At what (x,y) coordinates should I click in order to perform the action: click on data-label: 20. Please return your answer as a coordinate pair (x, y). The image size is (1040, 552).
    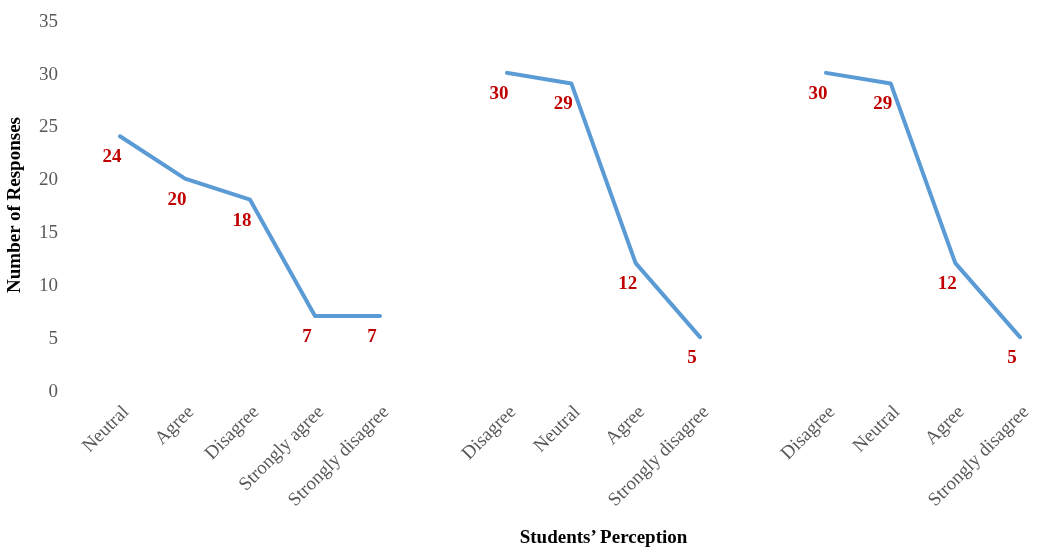
    Looking at the image, I should click on (177, 198).